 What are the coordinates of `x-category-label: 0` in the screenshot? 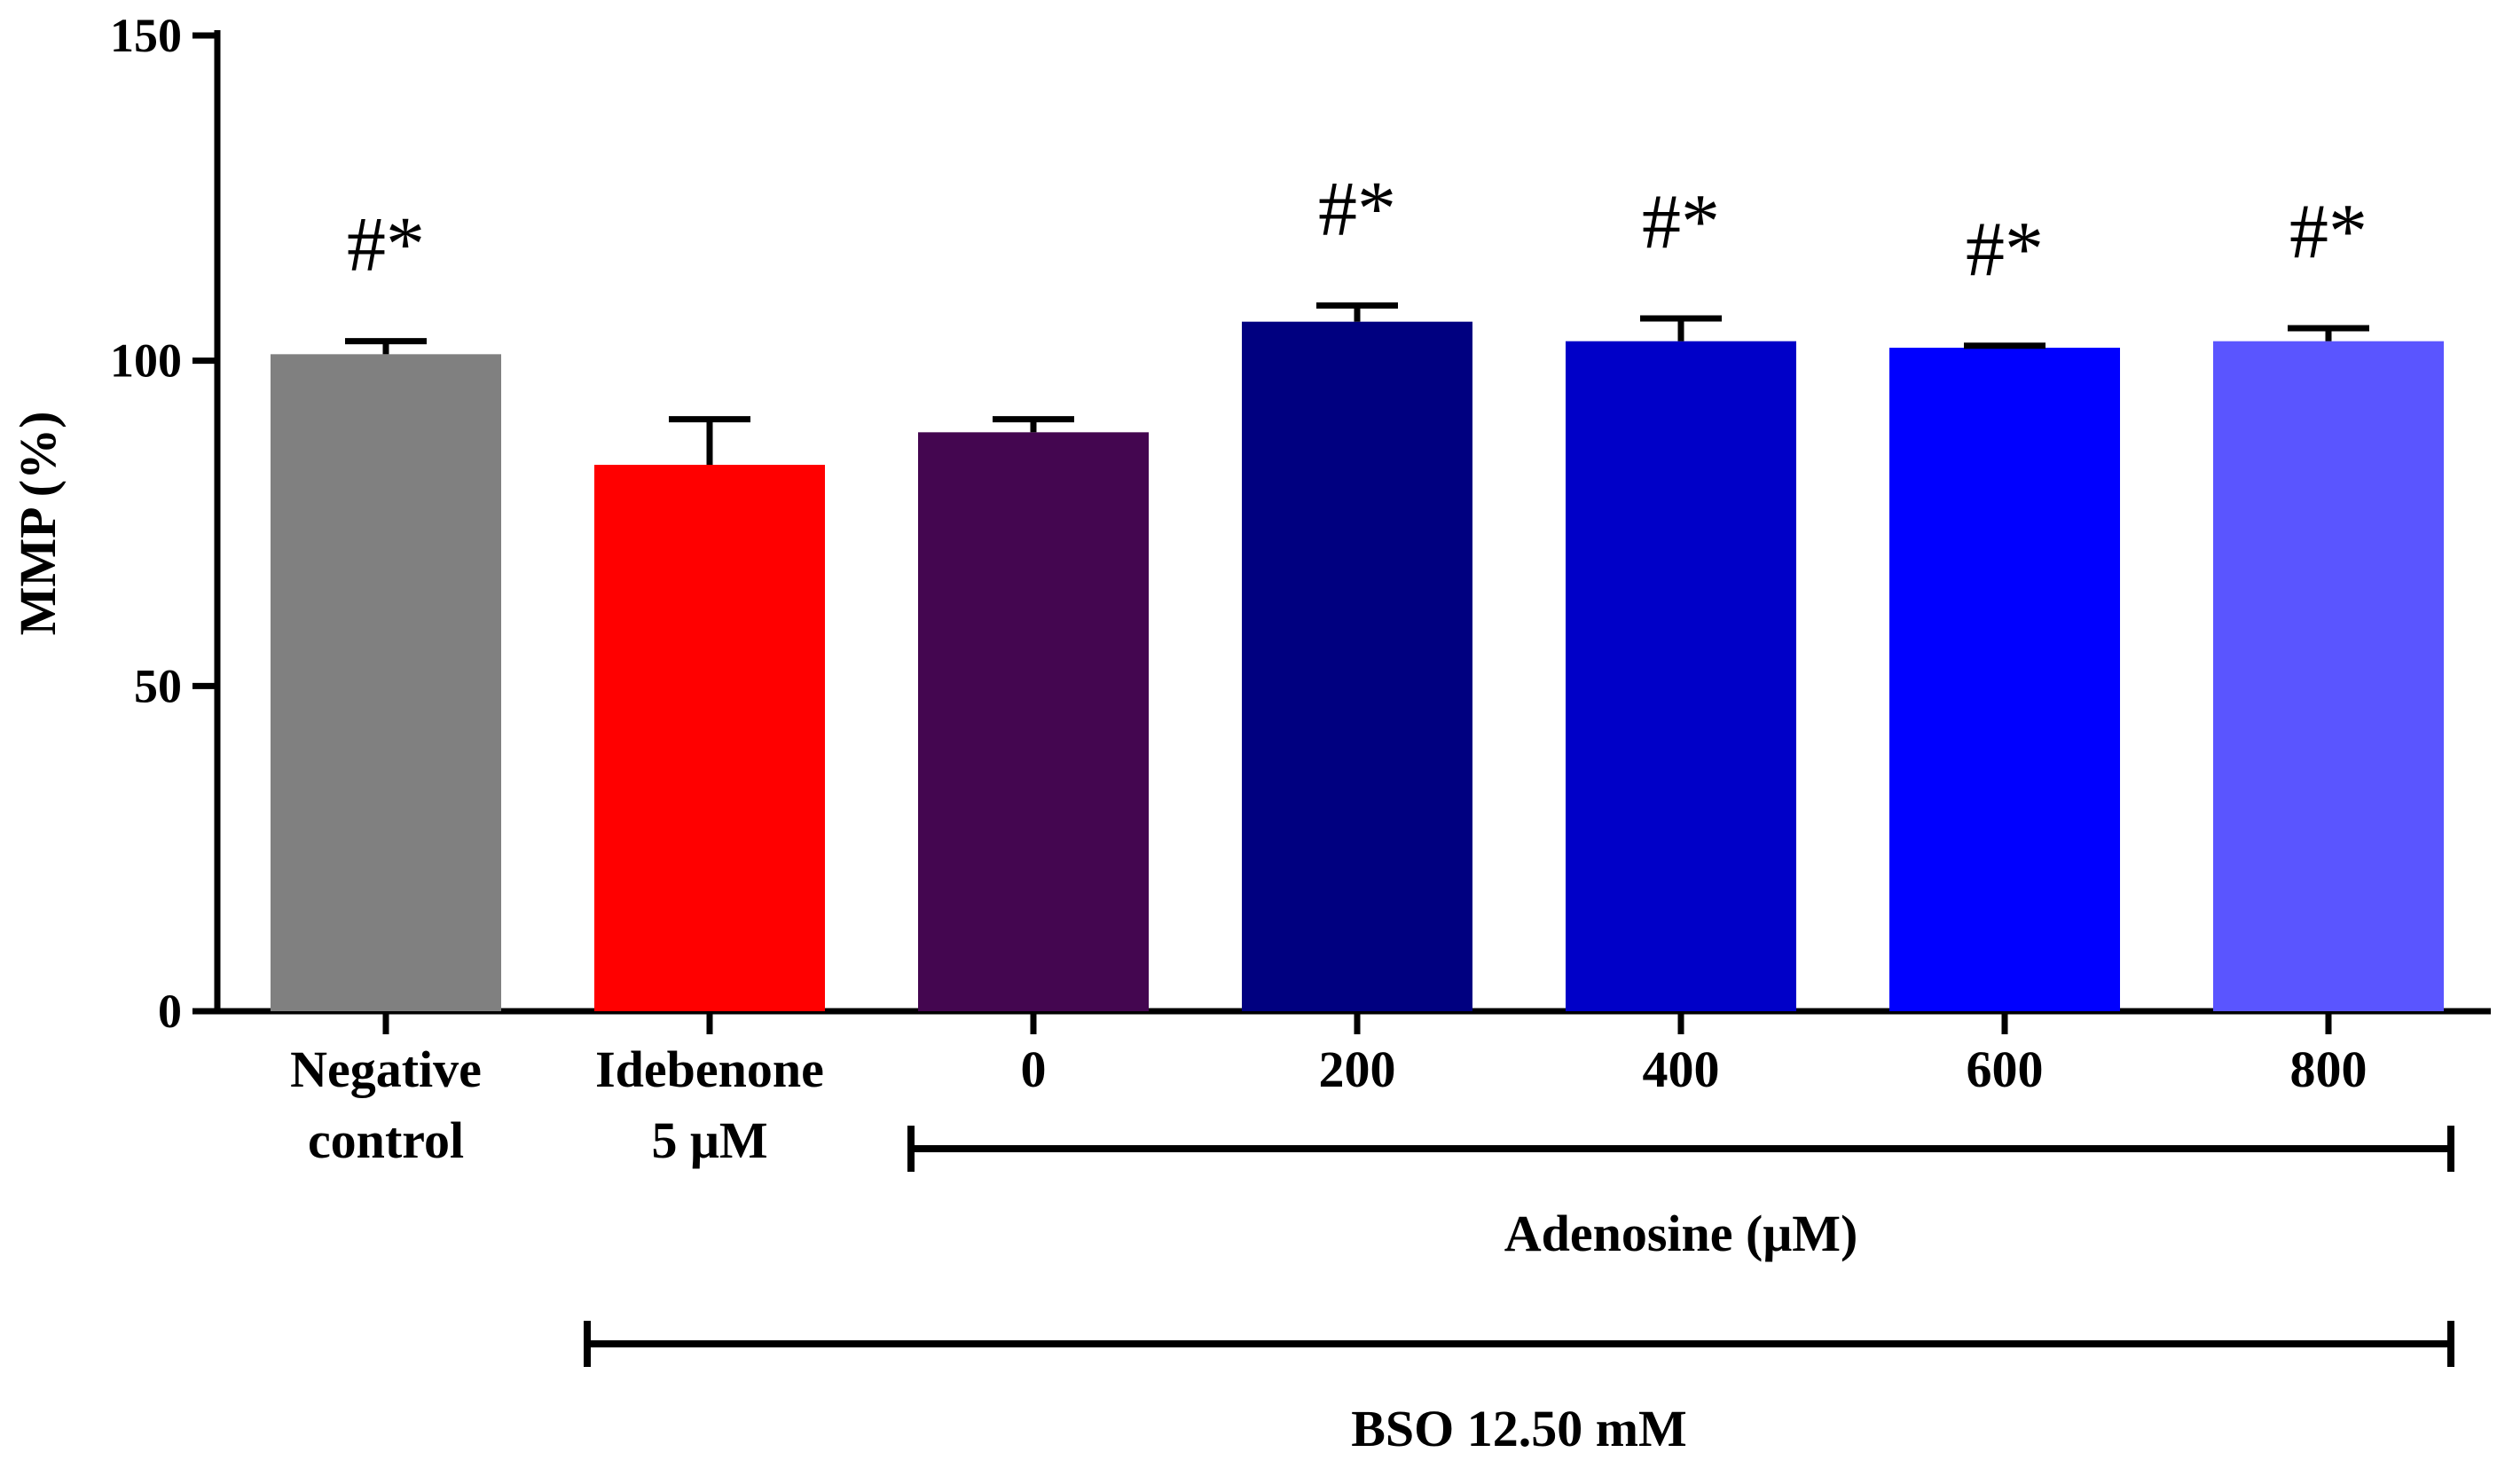 It's located at (1034, 1069).